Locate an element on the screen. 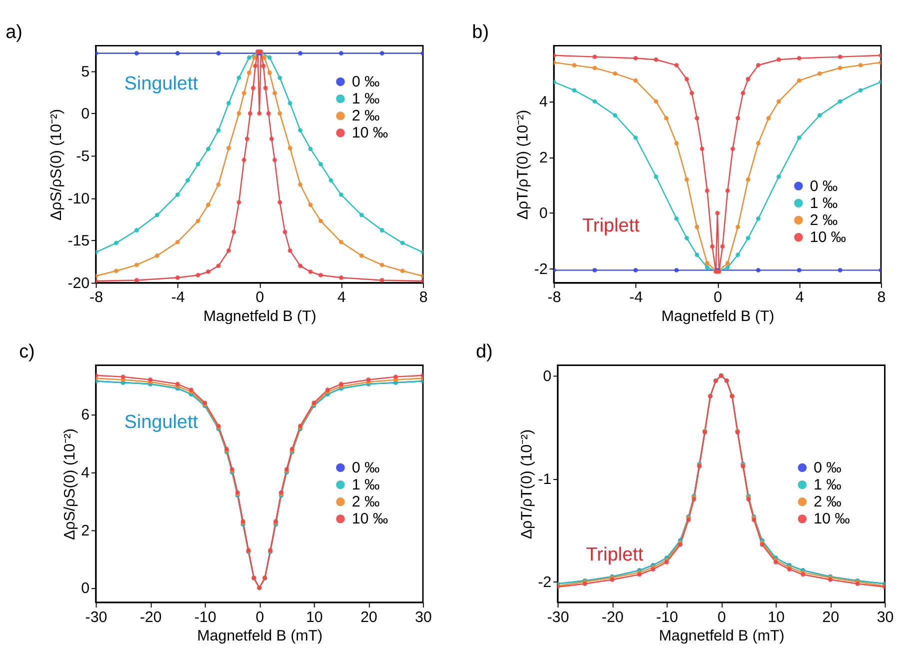 This screenshot has height=661, width=899. y-tick-label: 6 is located at coordinates (85, 415).